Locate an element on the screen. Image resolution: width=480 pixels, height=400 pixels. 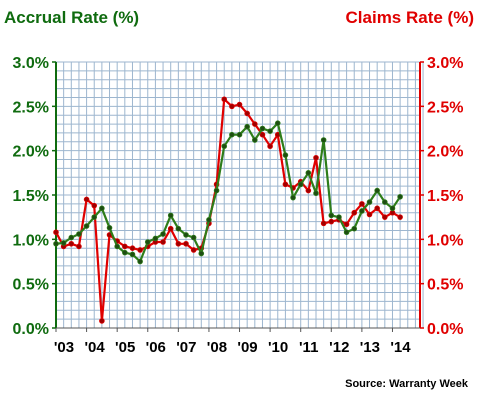
right-tick-label: 1.5% is located at coordinates (445, 196).